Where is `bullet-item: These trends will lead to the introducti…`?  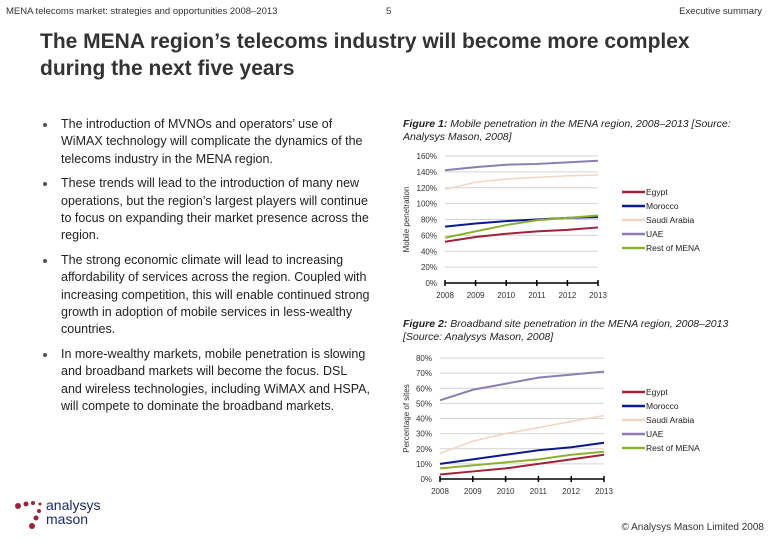
bullet-item: These trends will lead to the introducti… is located at coordinates (205, 209).